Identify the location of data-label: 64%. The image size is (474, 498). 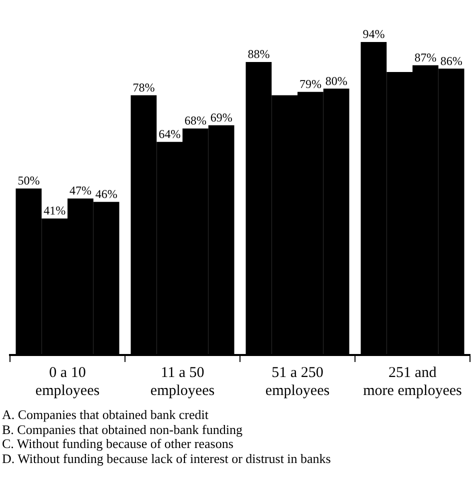
(169, 134).